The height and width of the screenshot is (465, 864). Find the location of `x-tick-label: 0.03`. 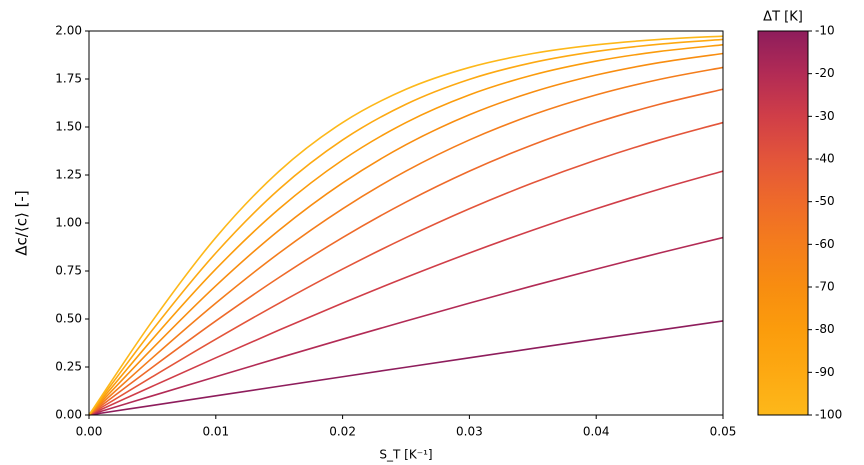

x-tick-label: 0.03 is located at coordinates (469, 432).